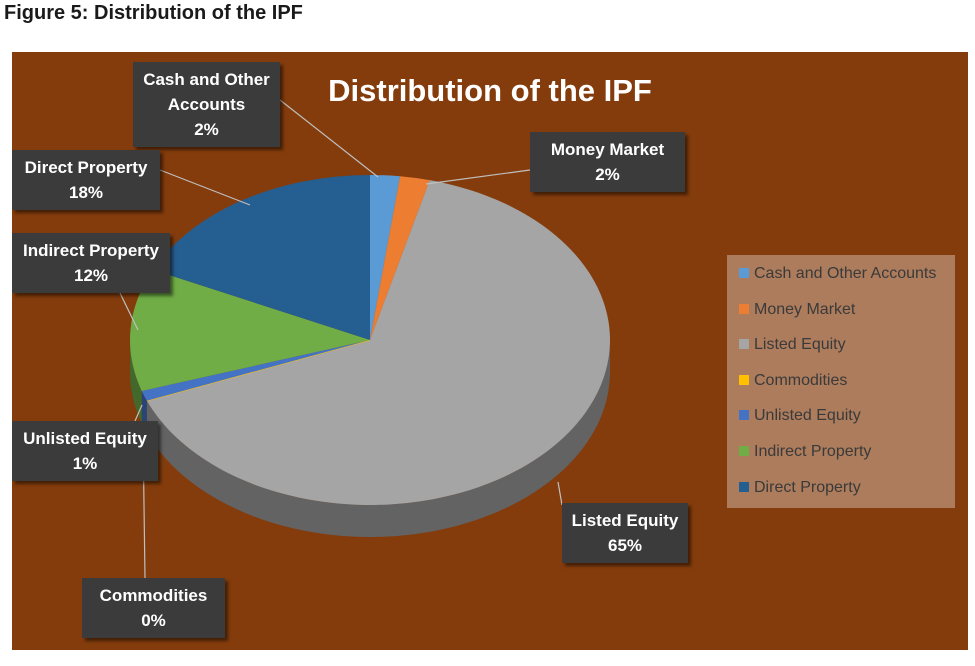 The width and height of the screenshot is (975, 666). I want to click on legend-item: Direct Property, so click(800, 488).